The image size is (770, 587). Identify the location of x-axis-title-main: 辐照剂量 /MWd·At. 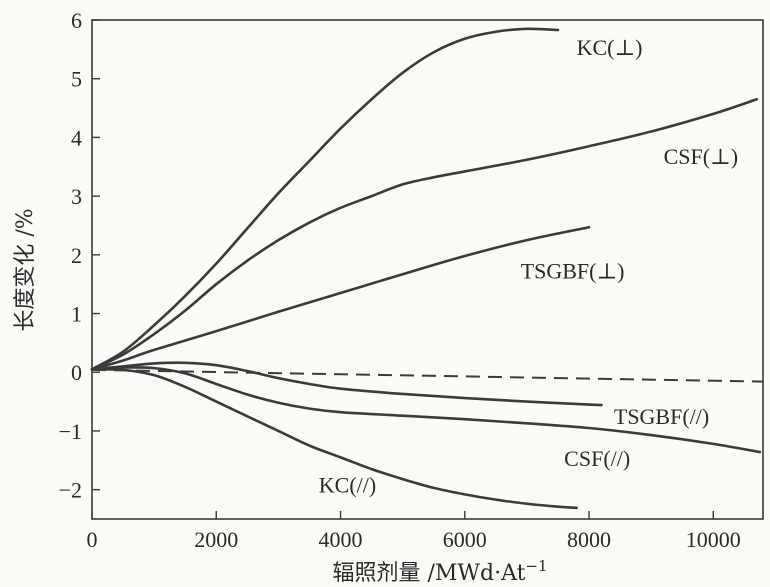
(428, 573).